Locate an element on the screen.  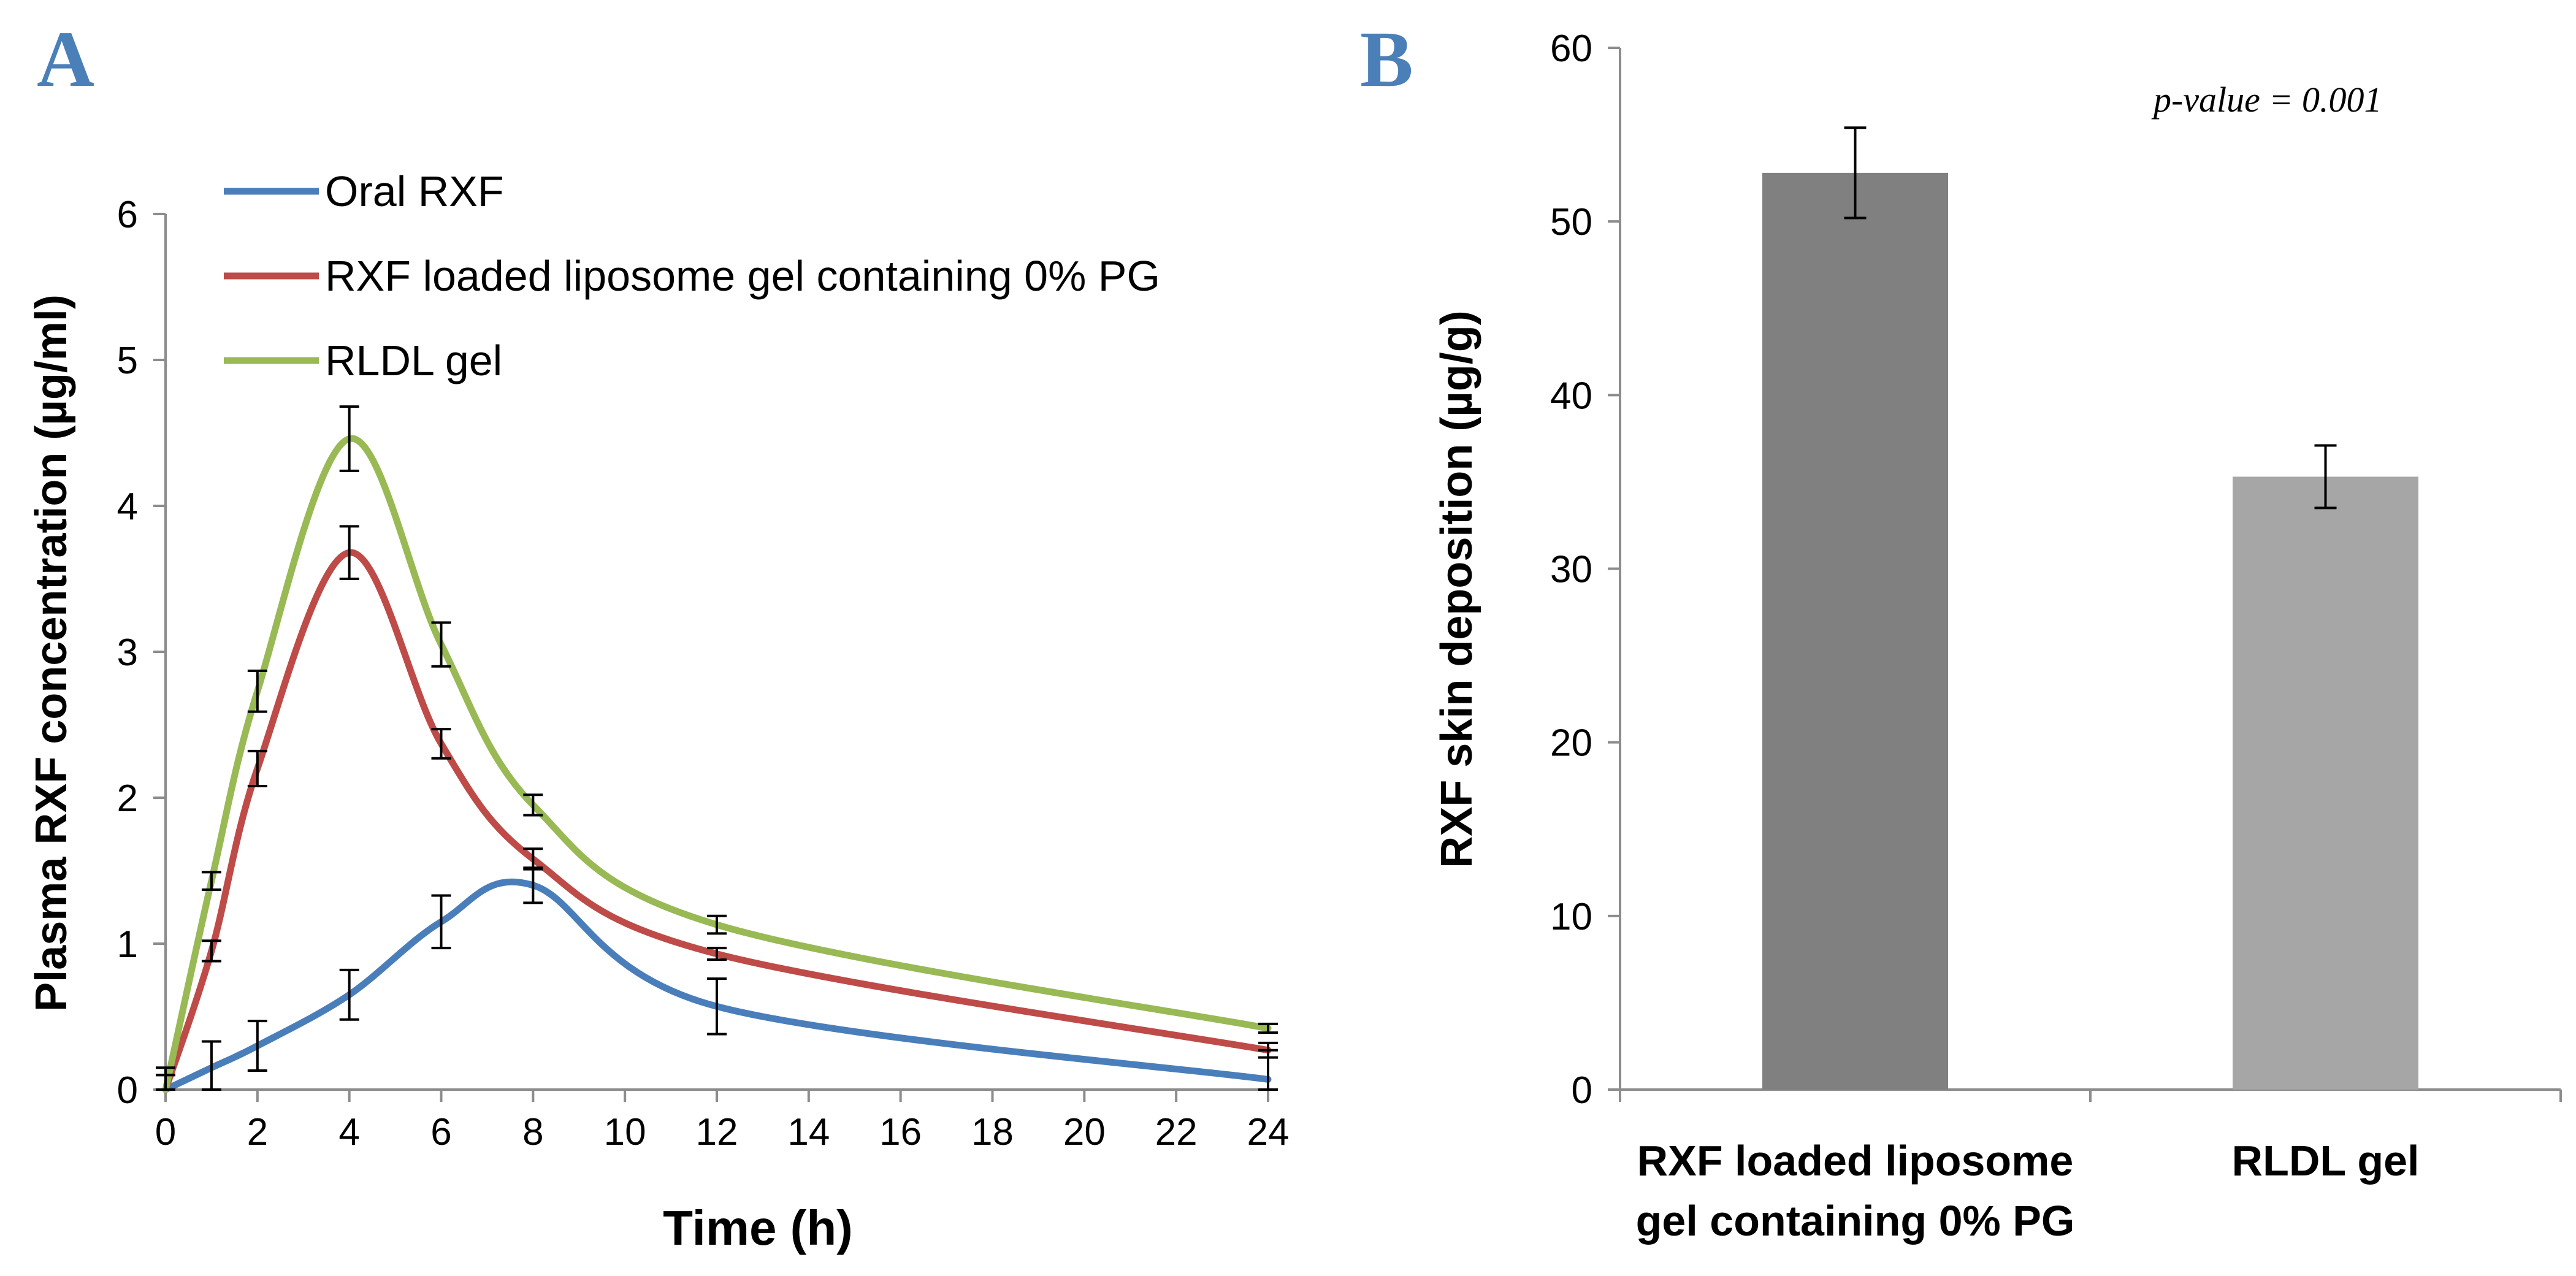
legend-label-1: Oral RXF is located at coordinates (414, 191).